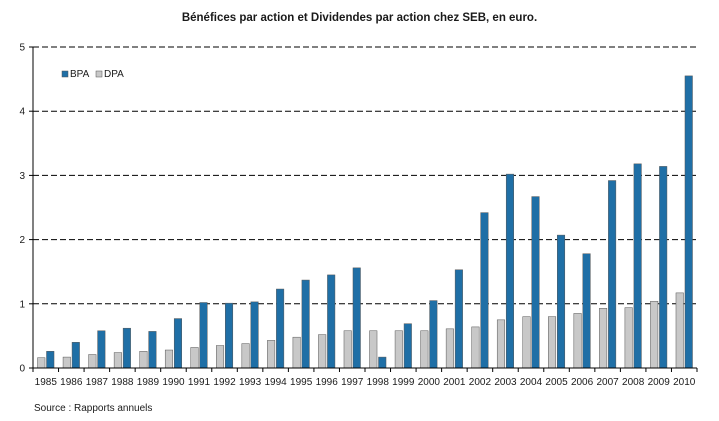  I want to click on bar-bpa-2004, so click(535, 282).